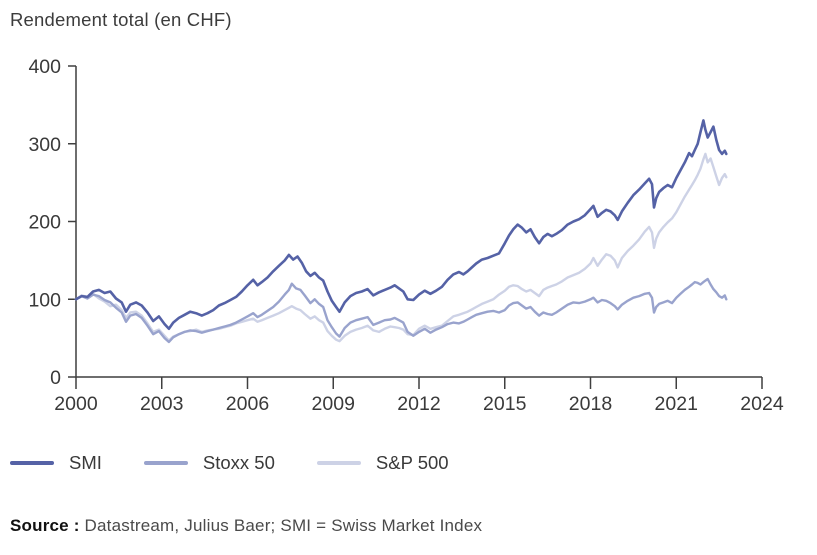 The width and height of the screenshot is (817, 555). I want to click on svg-text: 2024, so click(762, 404).